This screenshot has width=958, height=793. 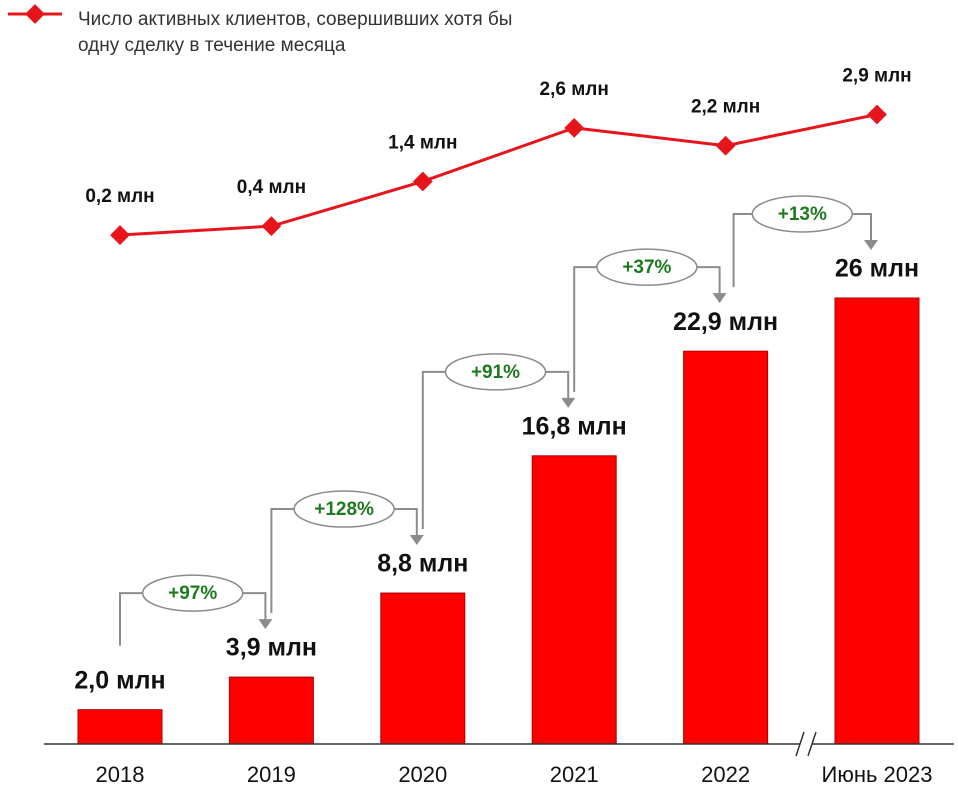 I want to click on line, so click(x=498, y=174).